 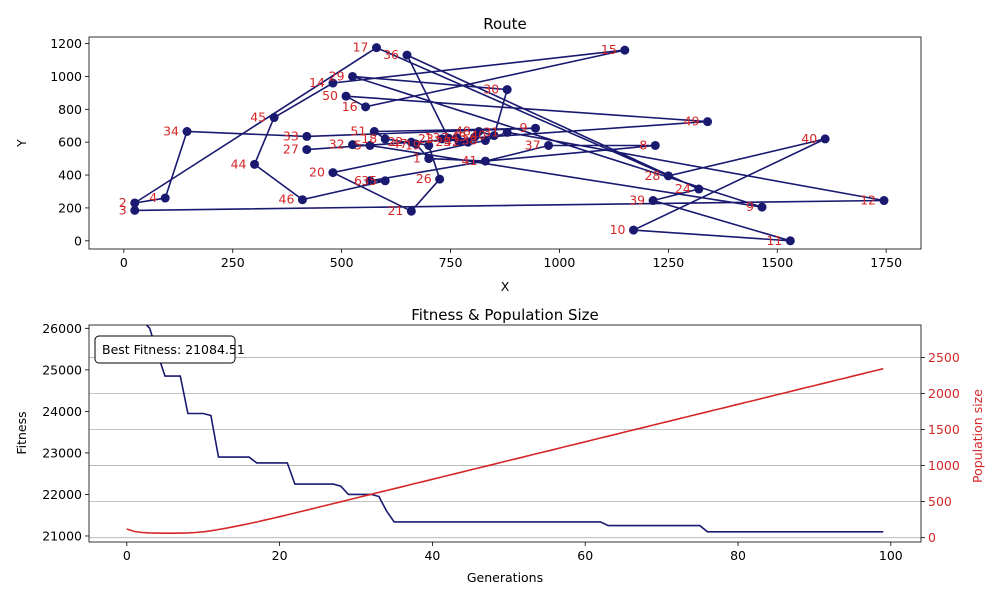 I want to click on city-label: 35, so click(x=369, y=180).